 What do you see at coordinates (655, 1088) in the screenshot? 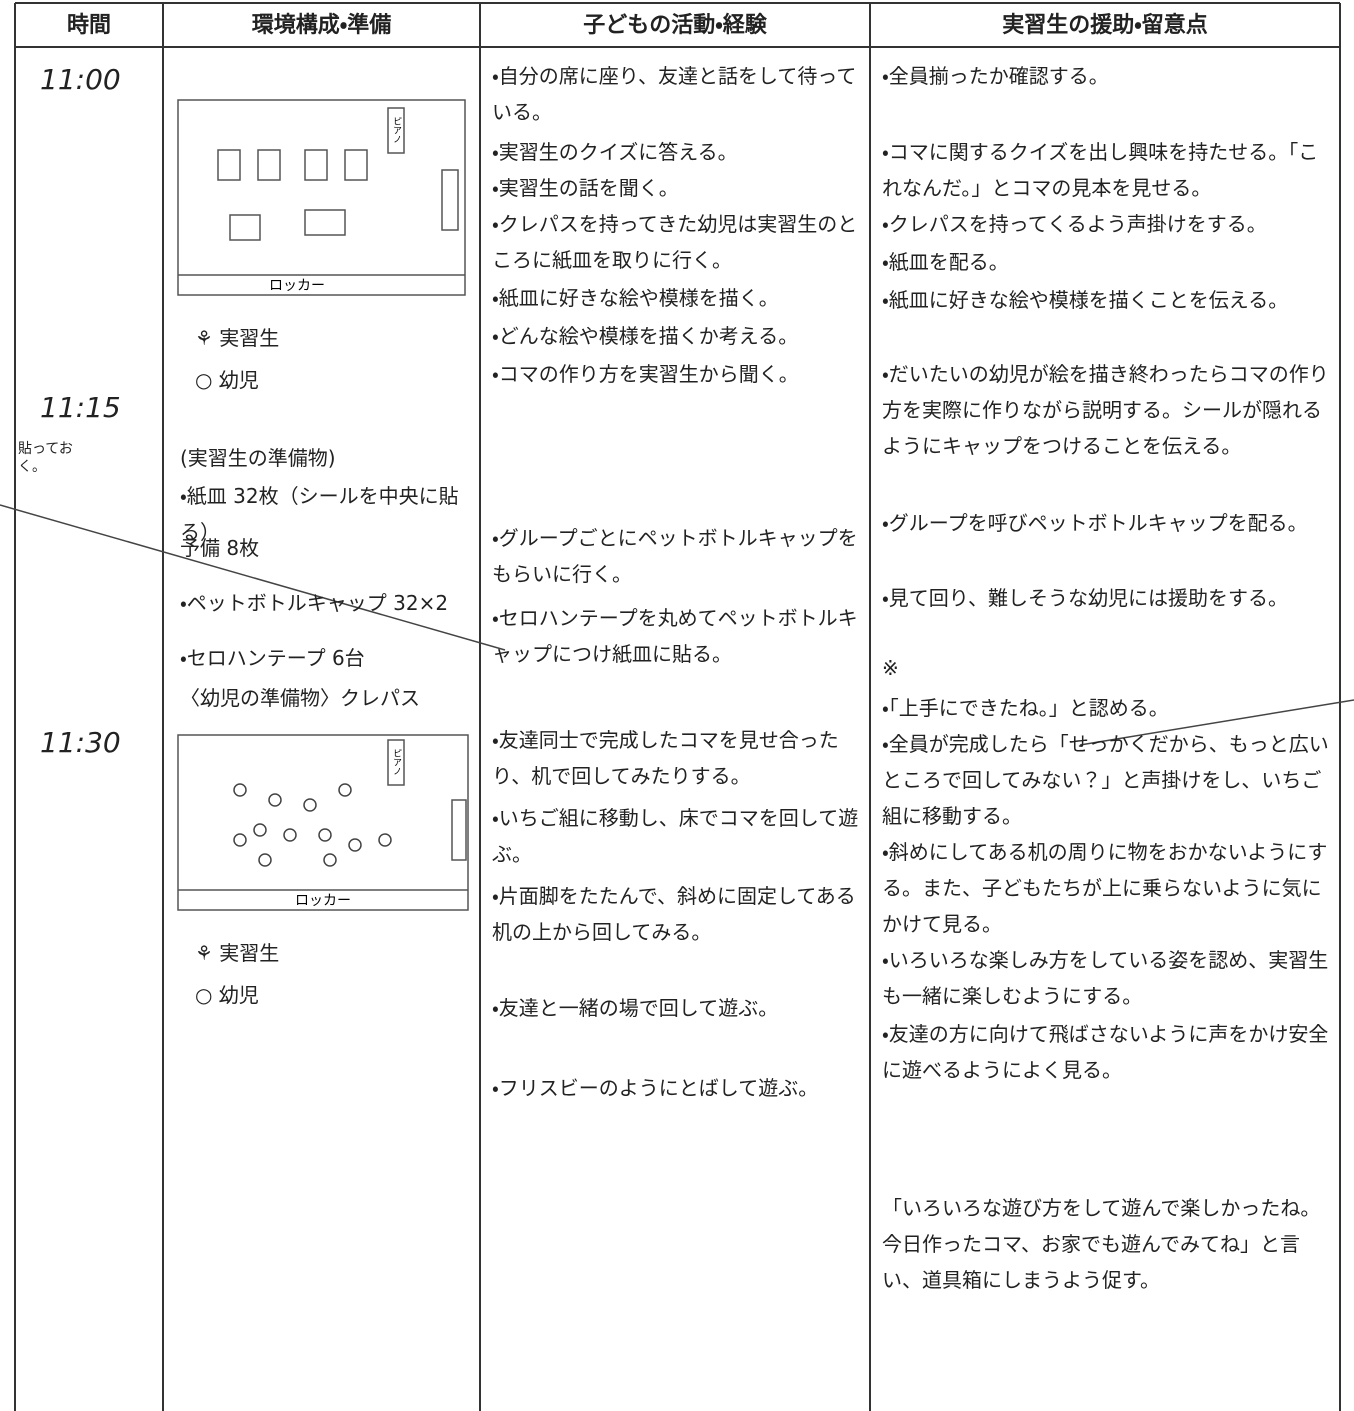
I see `activity: ・フリスビーのようにとばして遊ぶ。` at bounding box center [655, 1088].